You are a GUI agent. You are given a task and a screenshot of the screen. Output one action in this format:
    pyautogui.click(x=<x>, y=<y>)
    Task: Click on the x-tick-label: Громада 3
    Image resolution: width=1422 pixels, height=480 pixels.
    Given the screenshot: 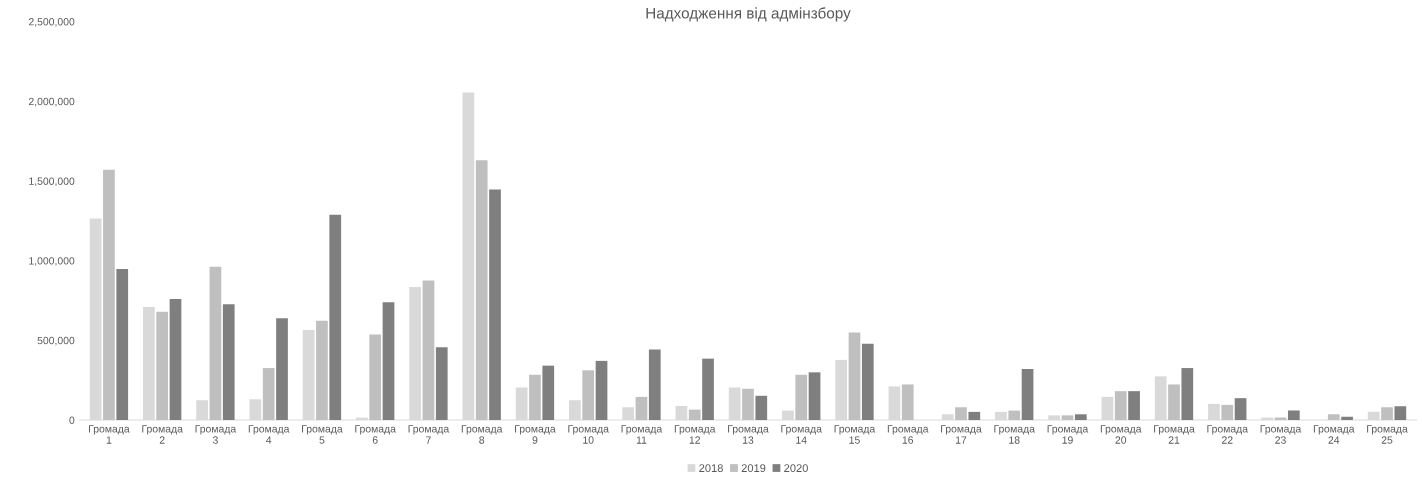 What is the action you would take?
    pyautogui.click(x=216, y=434)
    